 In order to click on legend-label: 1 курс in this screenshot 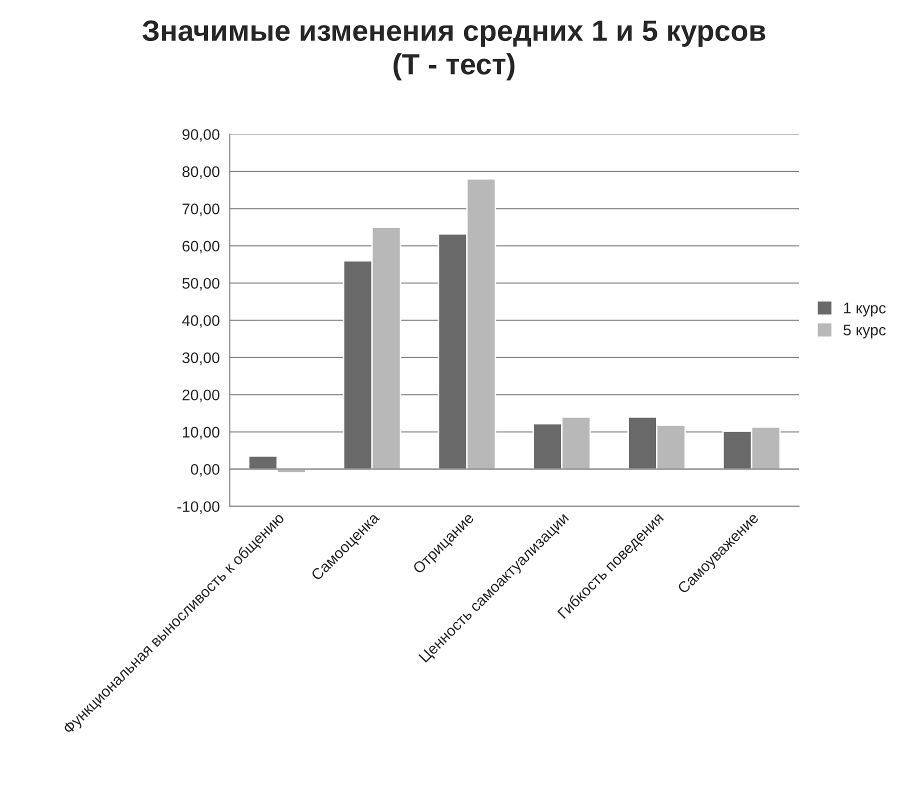, I will do `click(865, 309)`.